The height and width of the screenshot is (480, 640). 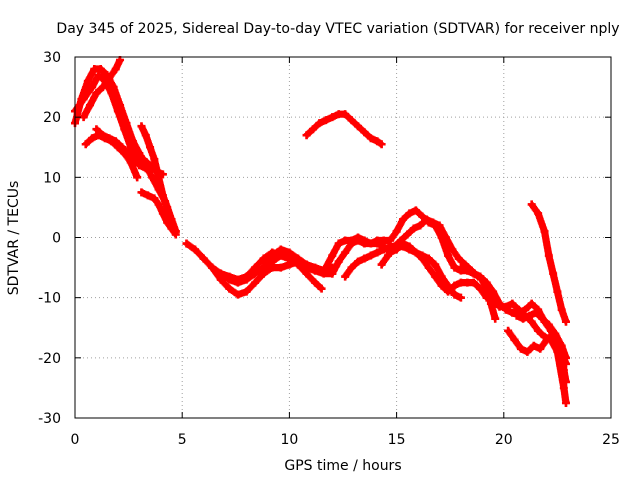 I want to click on y-tick-label: -10, so click(x=49, y=299).